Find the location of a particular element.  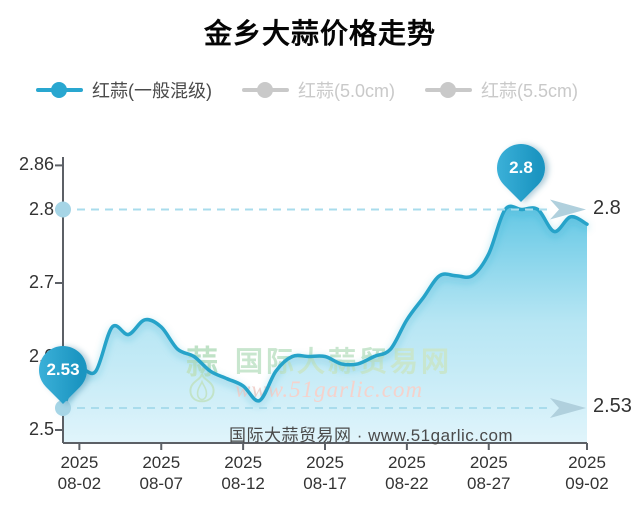

footer-site-credit: 国际大蒜贸易网 · www.51garlic.com is located at coordinates (371, 435).